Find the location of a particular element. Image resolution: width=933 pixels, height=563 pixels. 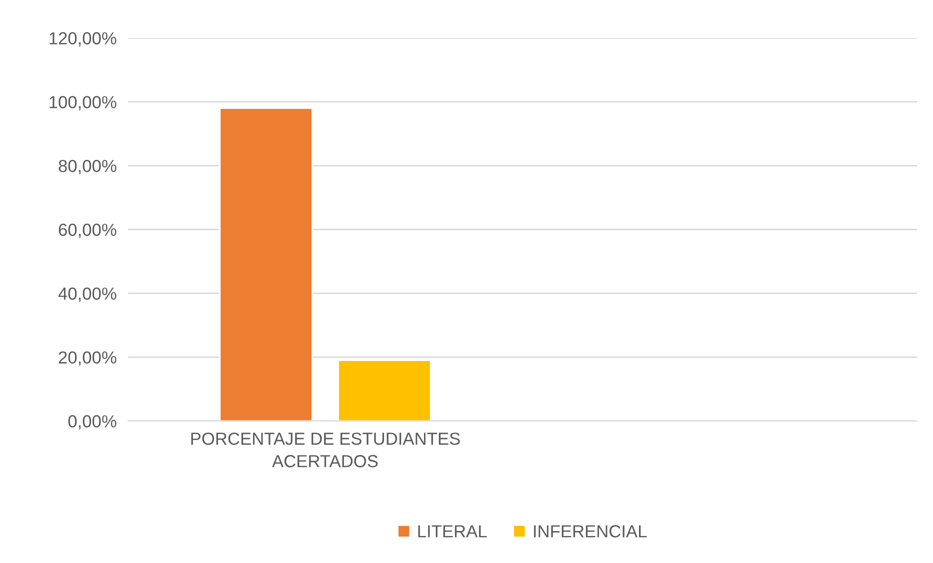

y-tick-label: 100,00% is located at coordinates (83, 103).